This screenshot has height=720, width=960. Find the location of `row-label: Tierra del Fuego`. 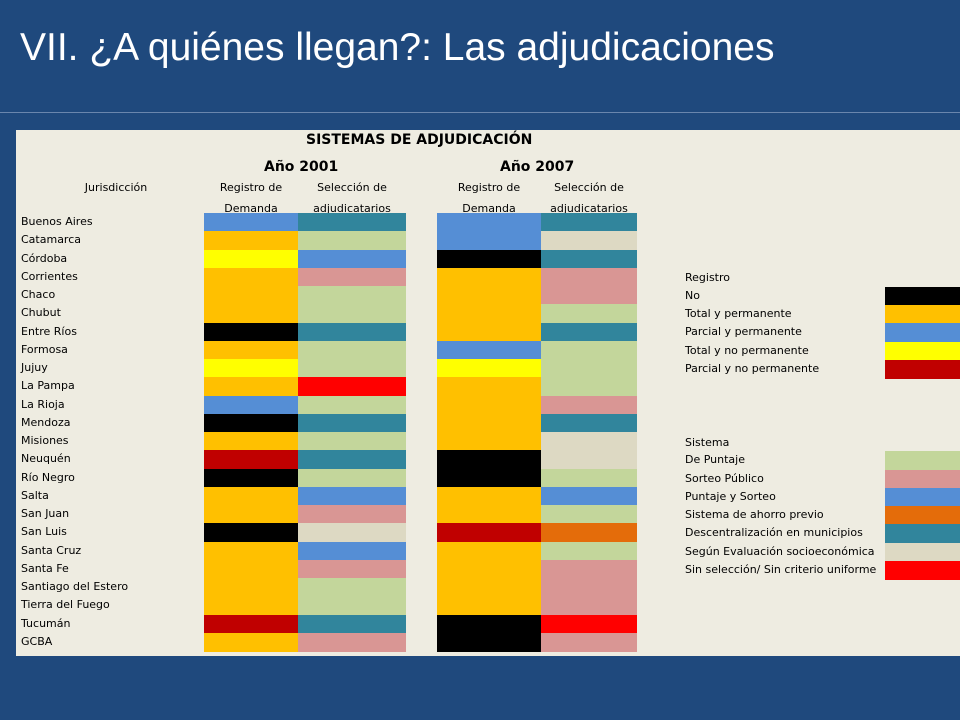

row-label: Tierra del Fuego is located at coordinates (65, 605).